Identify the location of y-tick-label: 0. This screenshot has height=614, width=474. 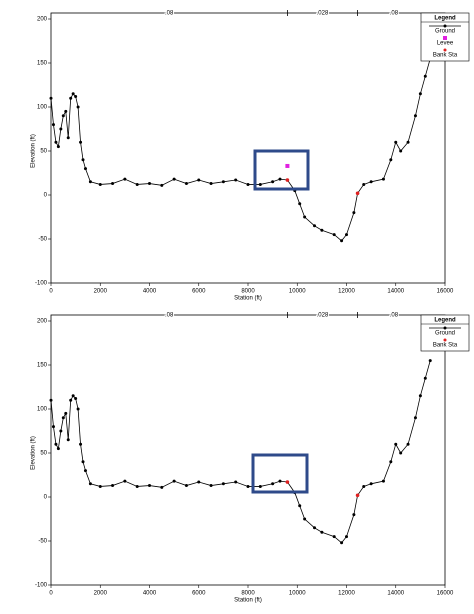
(46, 498).